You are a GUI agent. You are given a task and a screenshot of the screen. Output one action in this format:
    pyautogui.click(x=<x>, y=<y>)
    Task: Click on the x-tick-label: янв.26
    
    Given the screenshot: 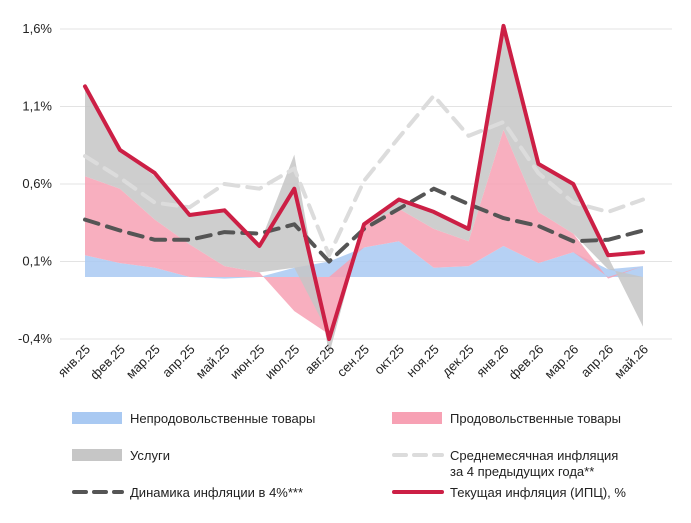 What is the action you would take?
    pyautogui.click(x=492, y=361)
    